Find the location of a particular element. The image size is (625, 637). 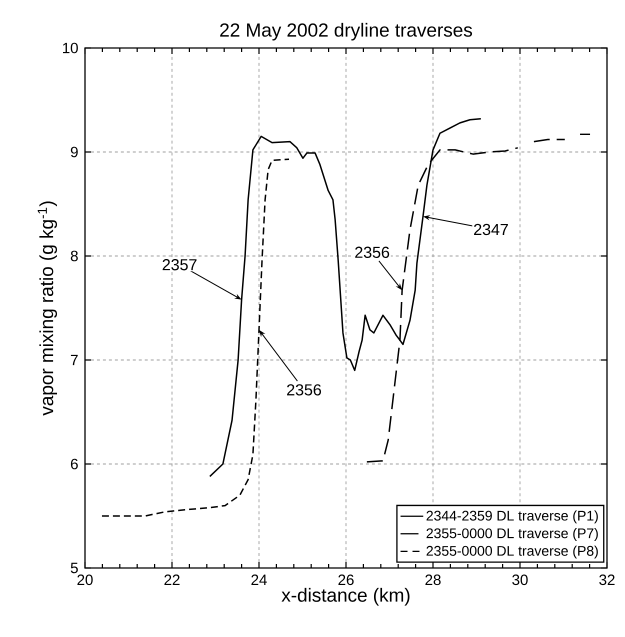

chart-title: 22 May 2002 dryline traverses is located at coordinates (346, 31).